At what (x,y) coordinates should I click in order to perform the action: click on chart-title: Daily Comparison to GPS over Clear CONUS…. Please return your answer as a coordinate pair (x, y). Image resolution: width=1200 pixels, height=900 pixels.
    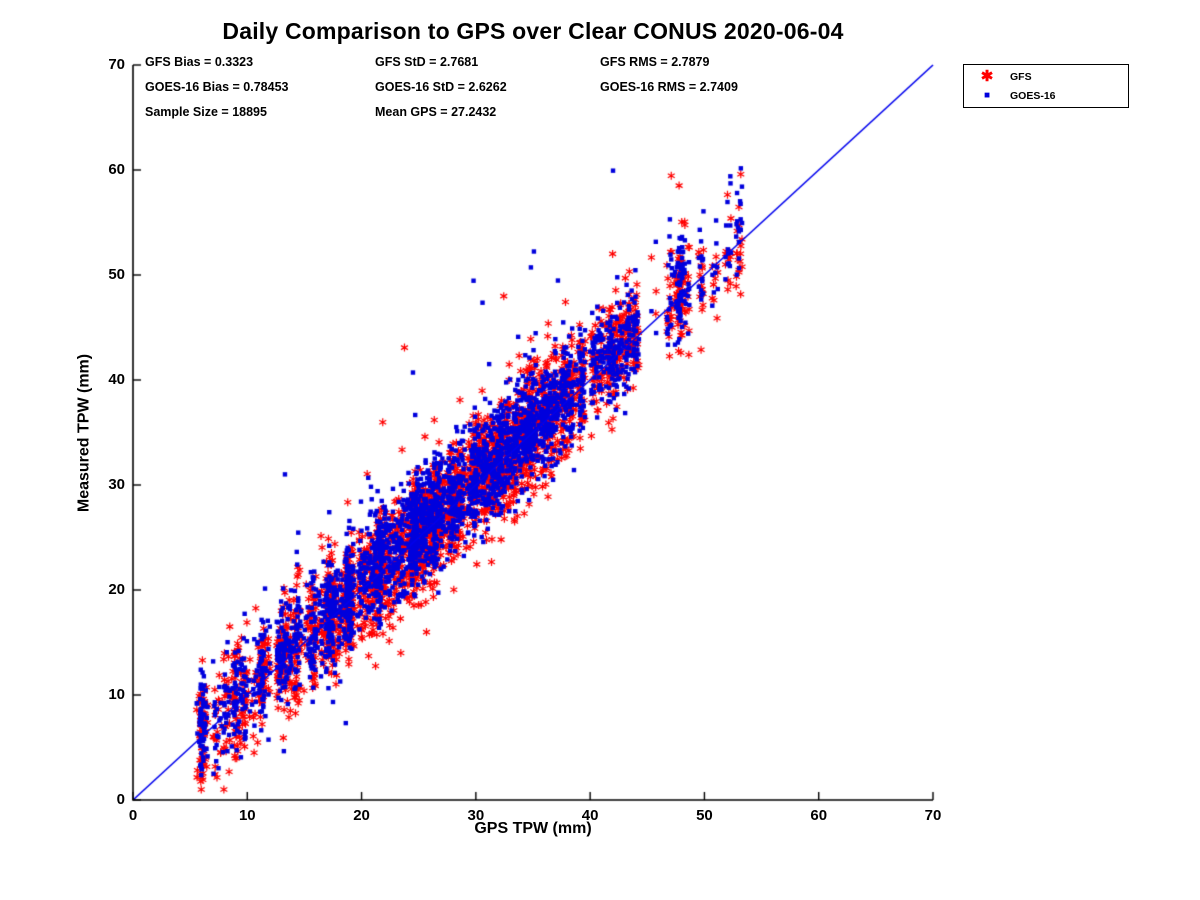
    Looking at the image, I should click on (533, 31).